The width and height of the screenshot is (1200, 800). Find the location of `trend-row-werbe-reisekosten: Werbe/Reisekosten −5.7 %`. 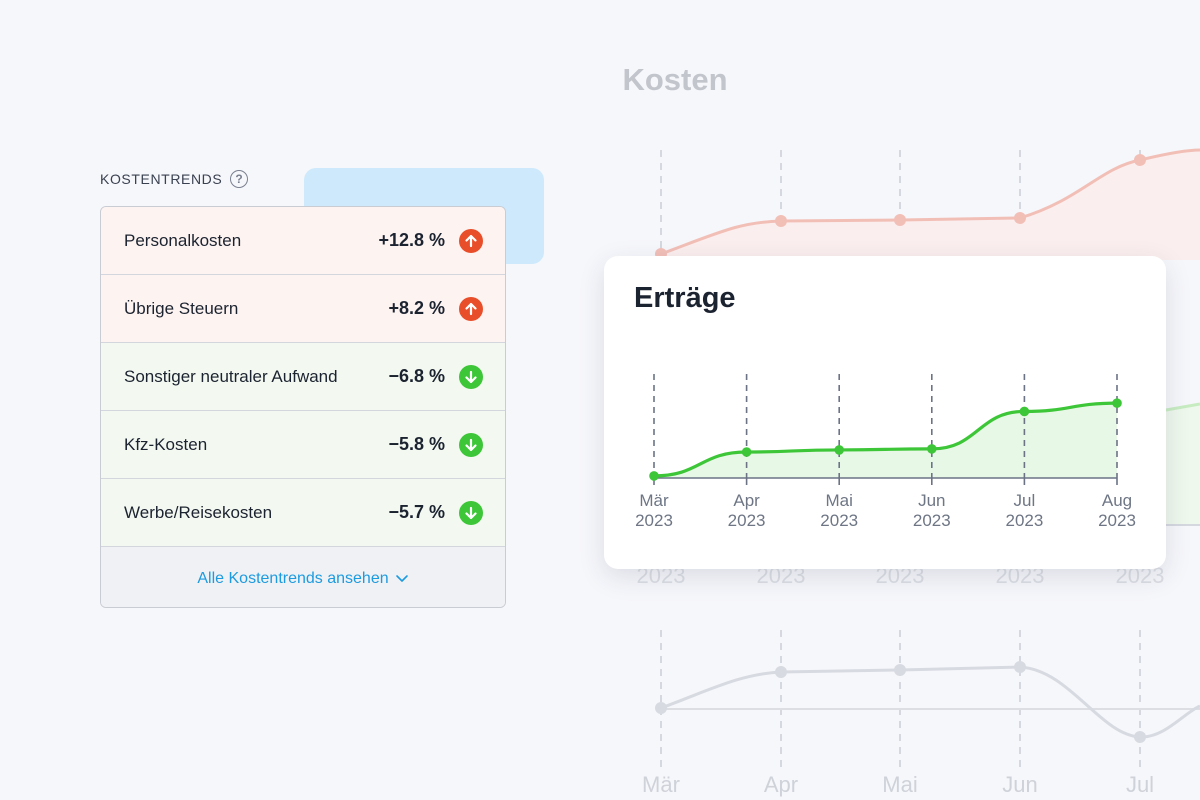

trend-row-werbe-reisekosten: Werbe/Reisekosten −5.7 % is located at coordinates (303, 513).